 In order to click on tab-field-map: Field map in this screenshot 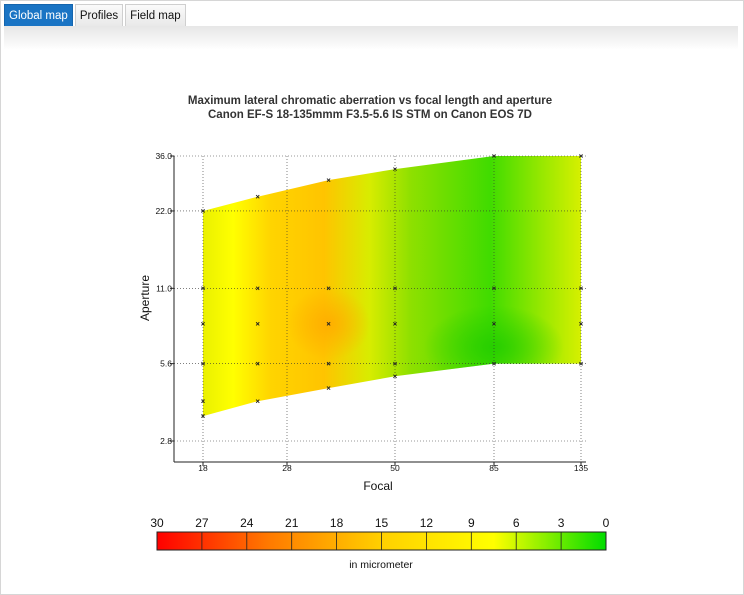, I will do `click(155, 15)`.